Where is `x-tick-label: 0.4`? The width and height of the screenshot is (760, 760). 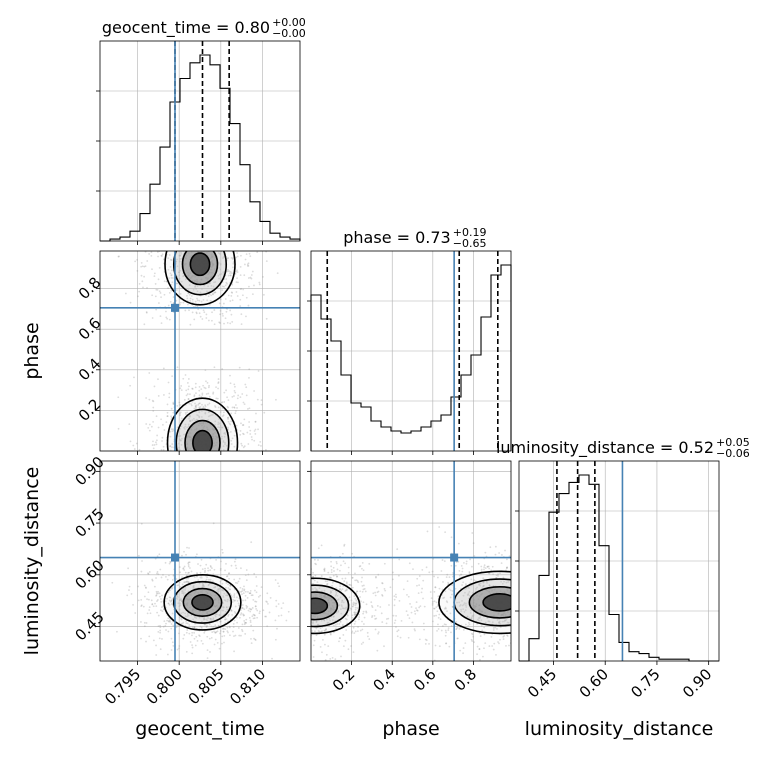
x-tick-label: 0.4 is located at coordinates (384, 680).